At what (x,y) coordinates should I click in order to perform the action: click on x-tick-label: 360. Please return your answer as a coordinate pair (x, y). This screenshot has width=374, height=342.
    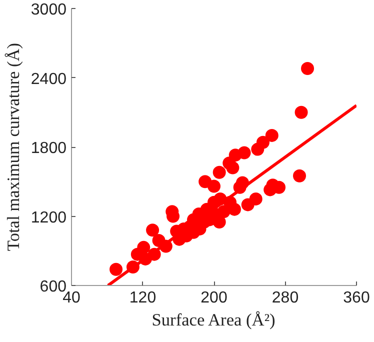
    Looking at the image, I should click on (356, 298).